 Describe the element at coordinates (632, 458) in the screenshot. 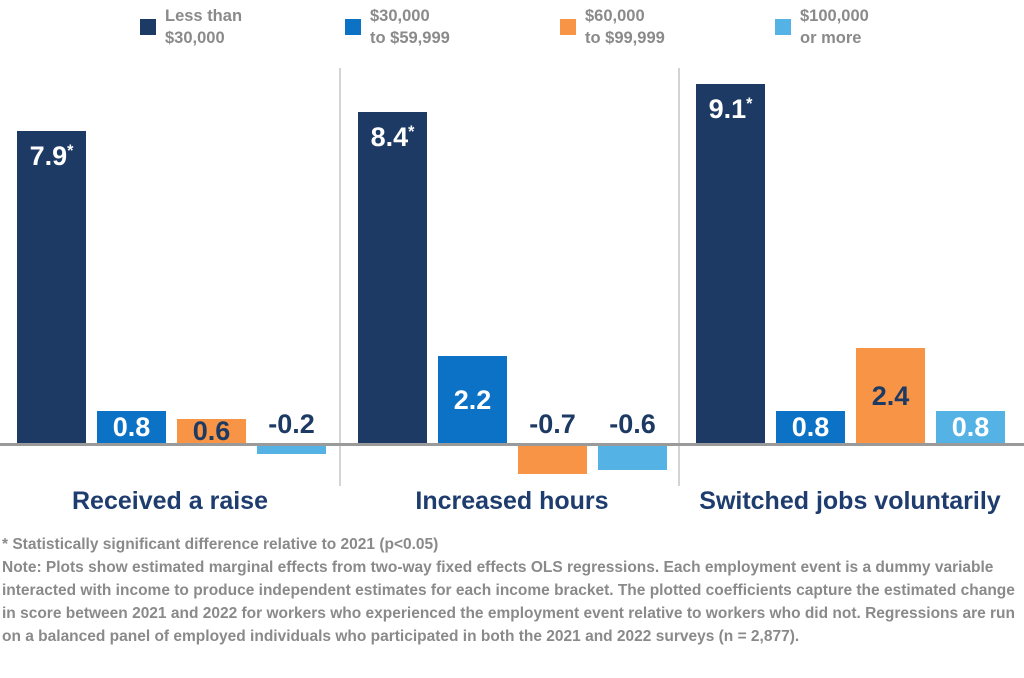

I see `bar-increased-hours-100-000-or-more` at that location.